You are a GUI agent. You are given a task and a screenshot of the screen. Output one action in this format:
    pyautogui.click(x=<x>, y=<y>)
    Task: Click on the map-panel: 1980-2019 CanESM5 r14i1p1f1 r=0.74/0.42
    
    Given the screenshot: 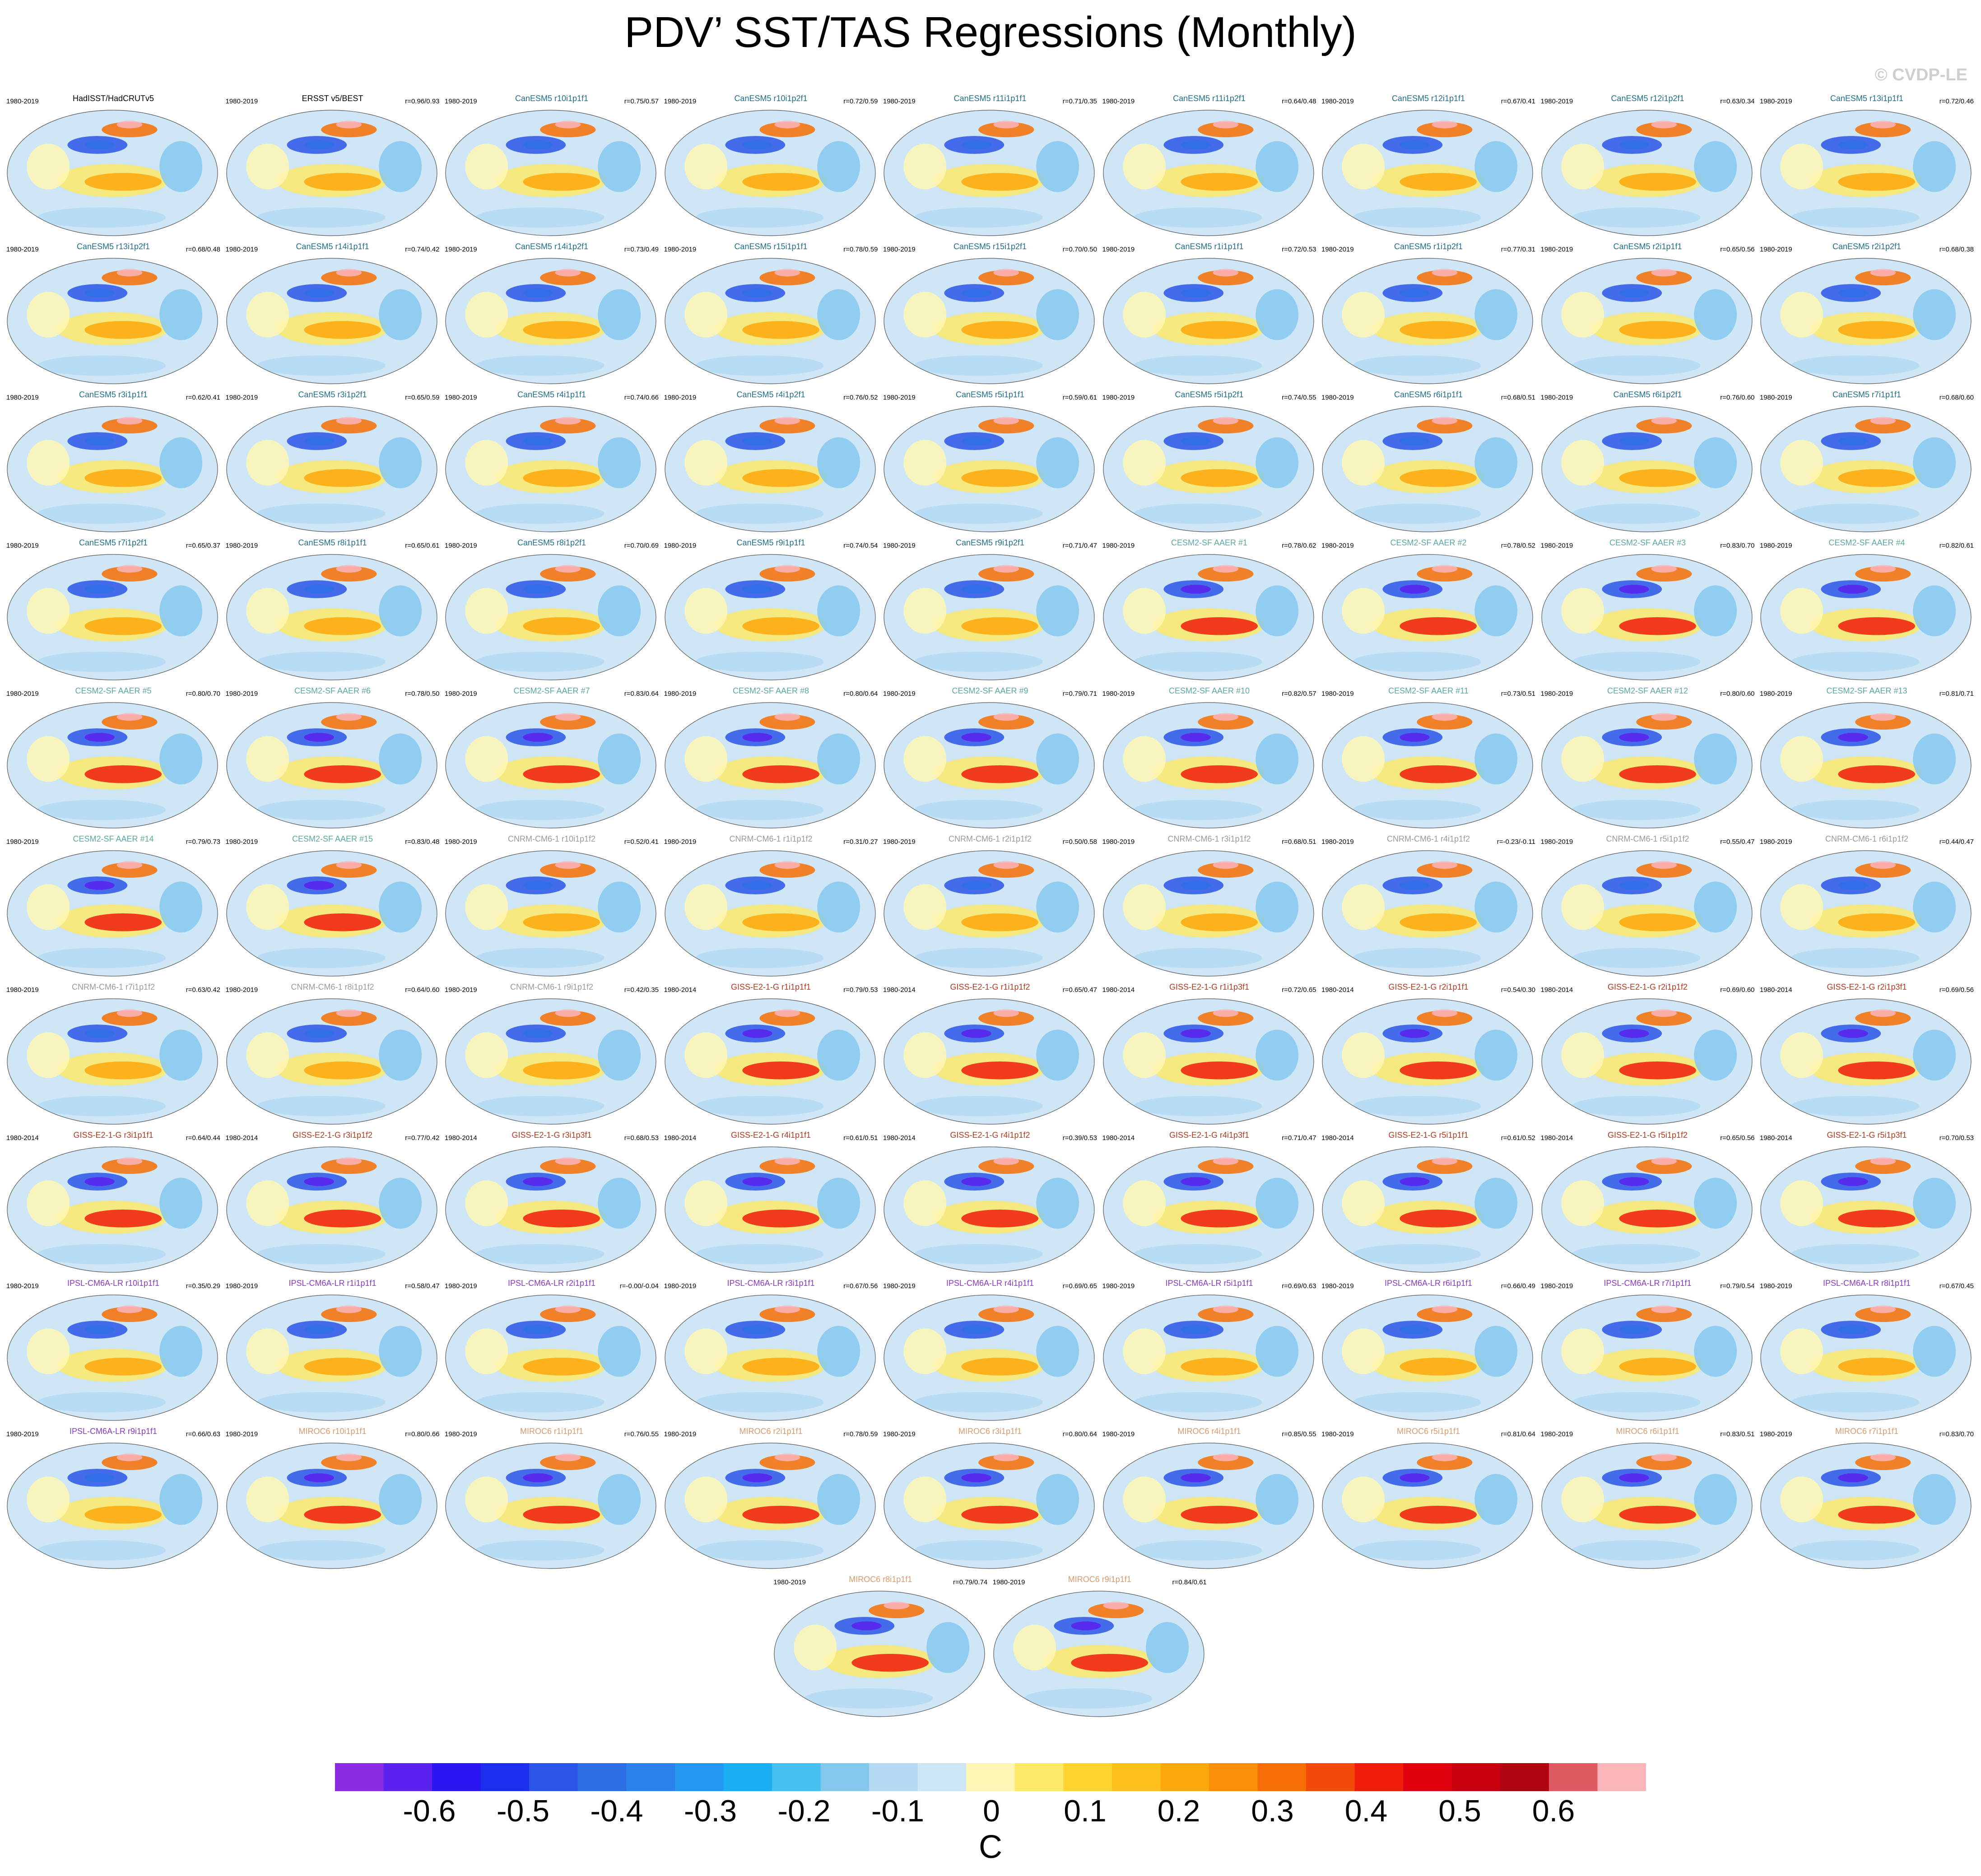 What is the action you would take?
    pyautogui.click(x=333, y=317)
    